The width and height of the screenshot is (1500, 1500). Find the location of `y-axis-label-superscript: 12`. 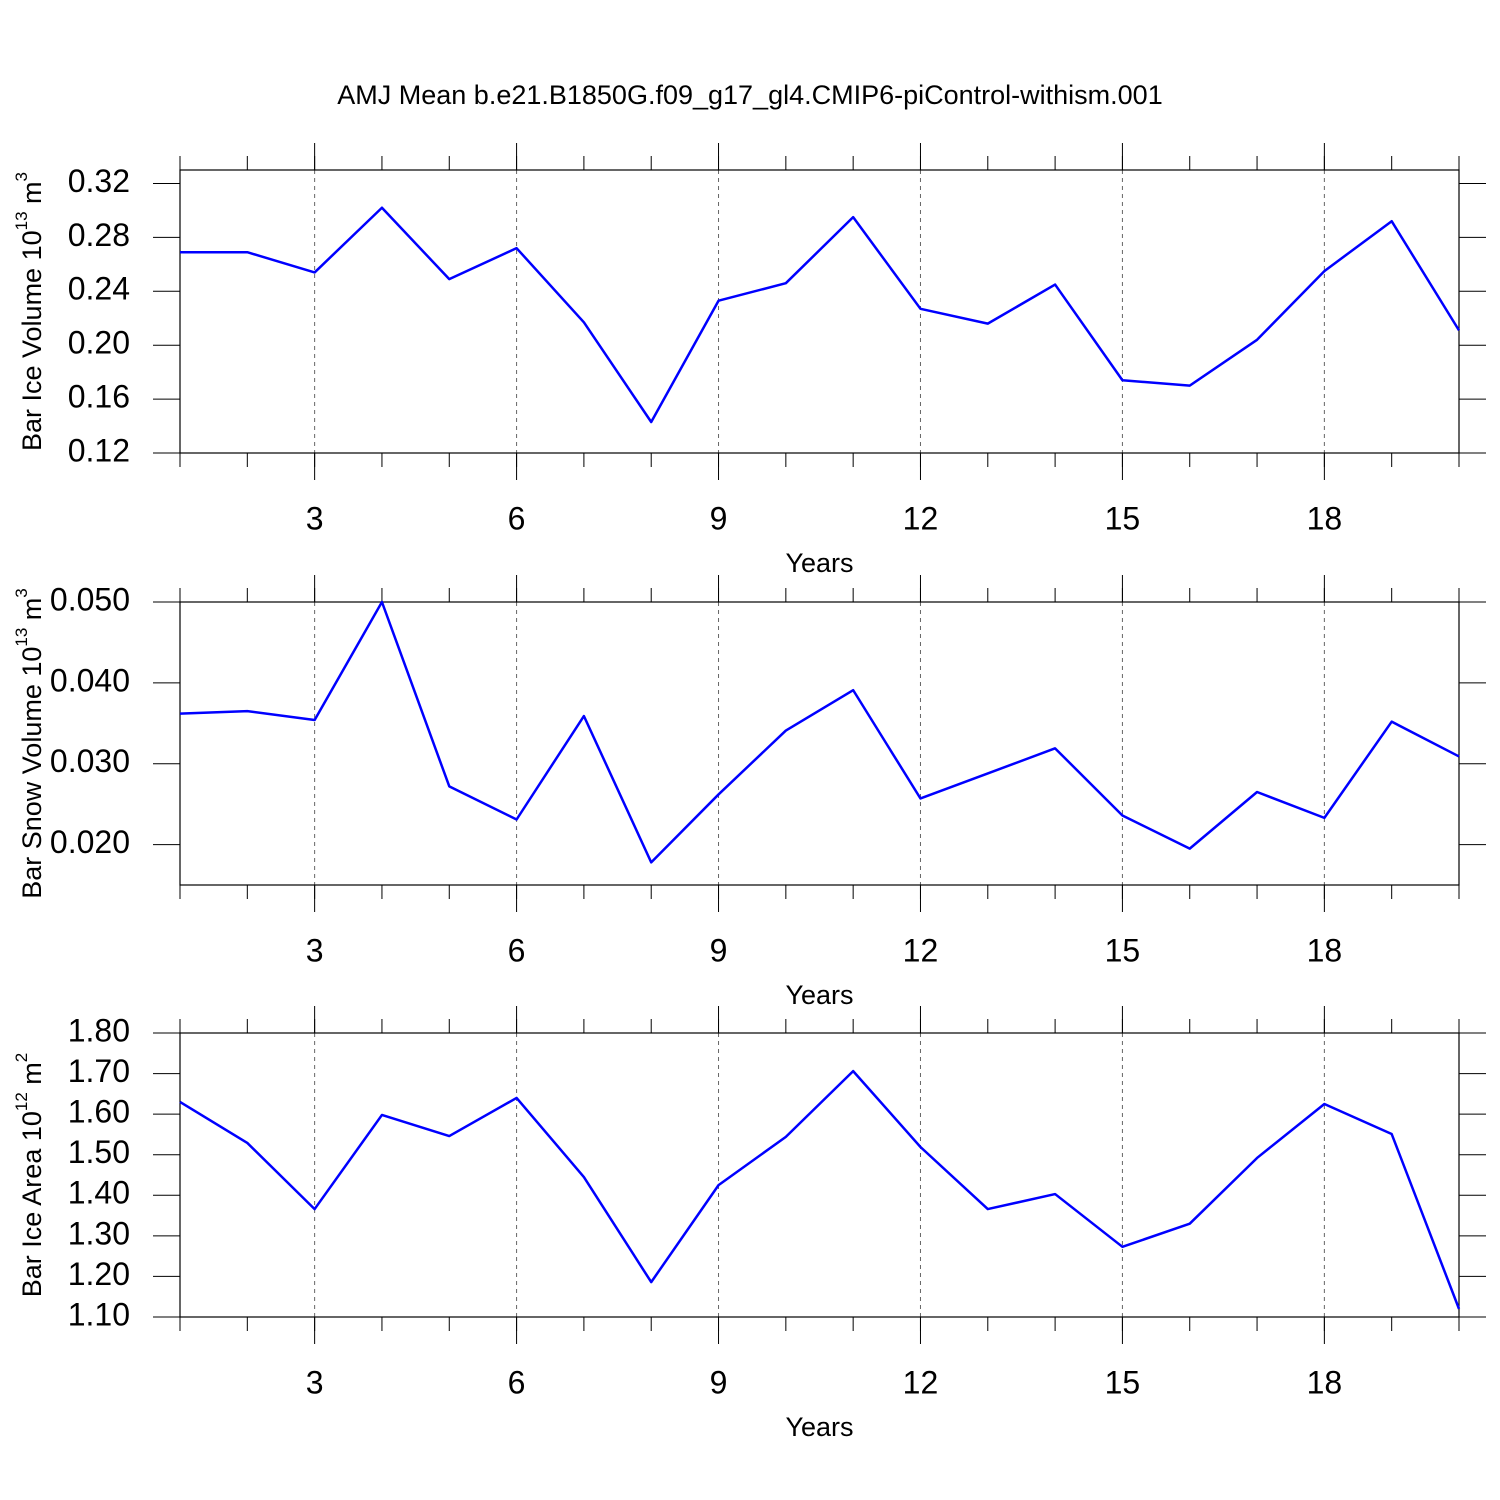

y-axis-label-superscript: 12 is located at coordinates (21, 1101).